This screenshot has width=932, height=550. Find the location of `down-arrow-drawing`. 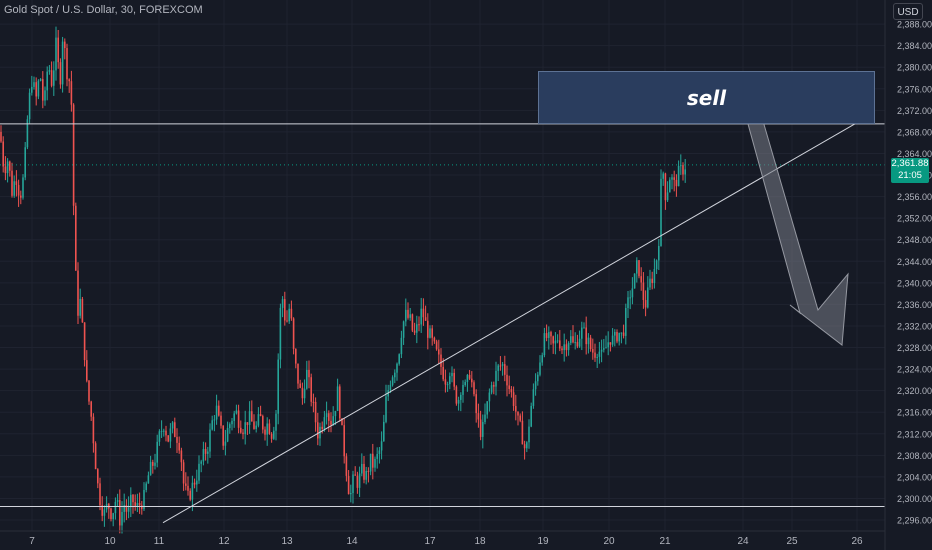

down-arrow-drawing is located at coordinates (798, 233).